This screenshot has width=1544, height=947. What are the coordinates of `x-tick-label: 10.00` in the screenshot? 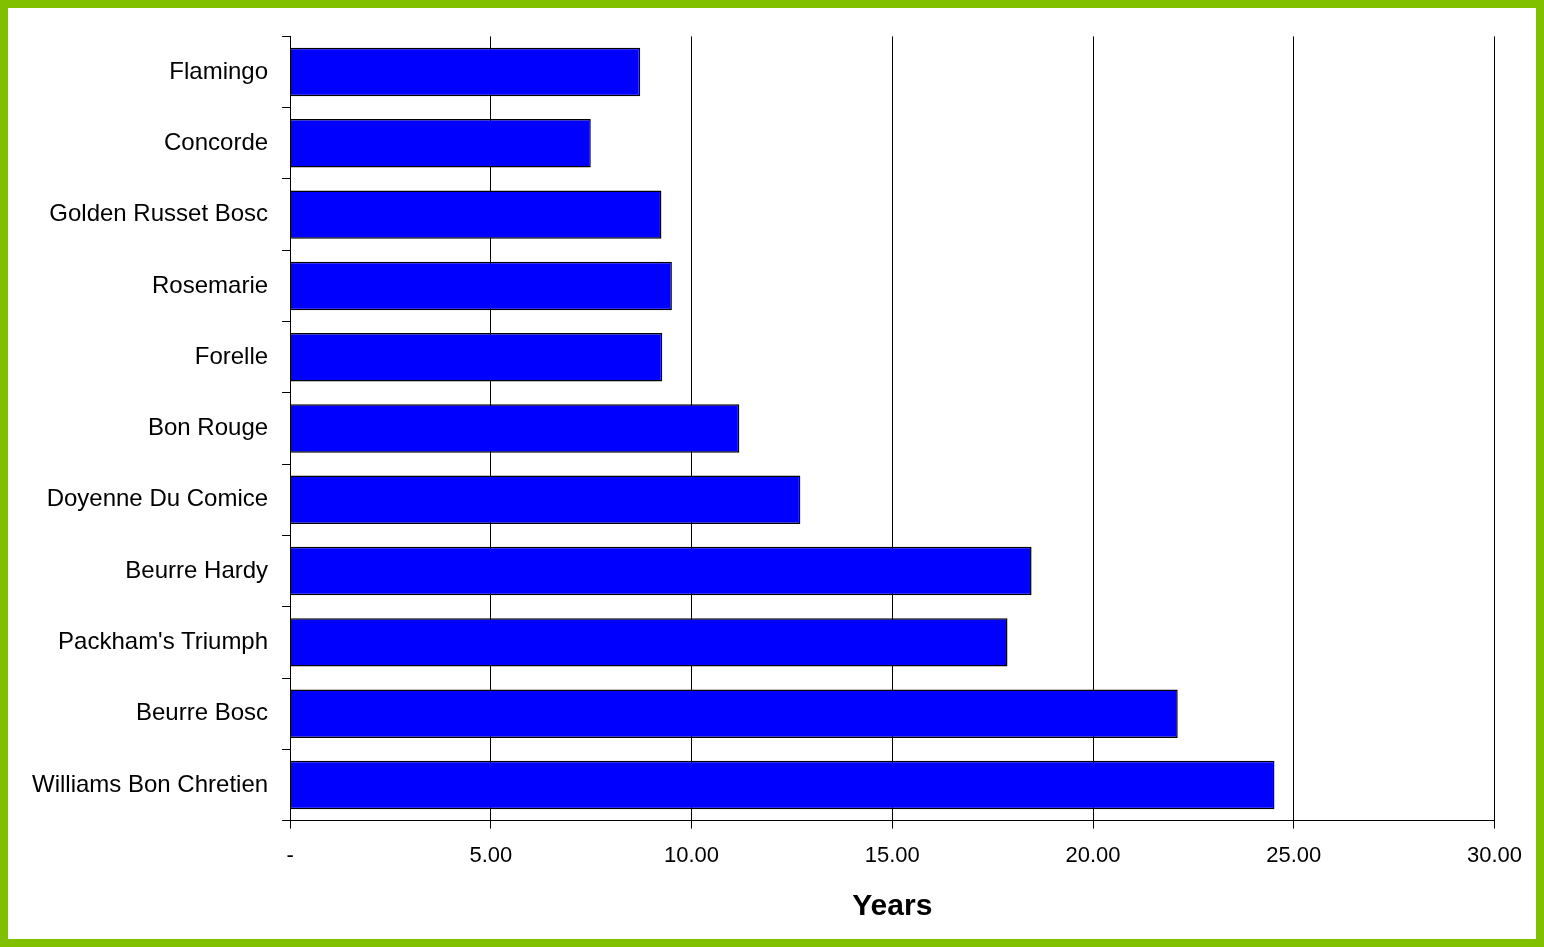 It's located at (692, 854).